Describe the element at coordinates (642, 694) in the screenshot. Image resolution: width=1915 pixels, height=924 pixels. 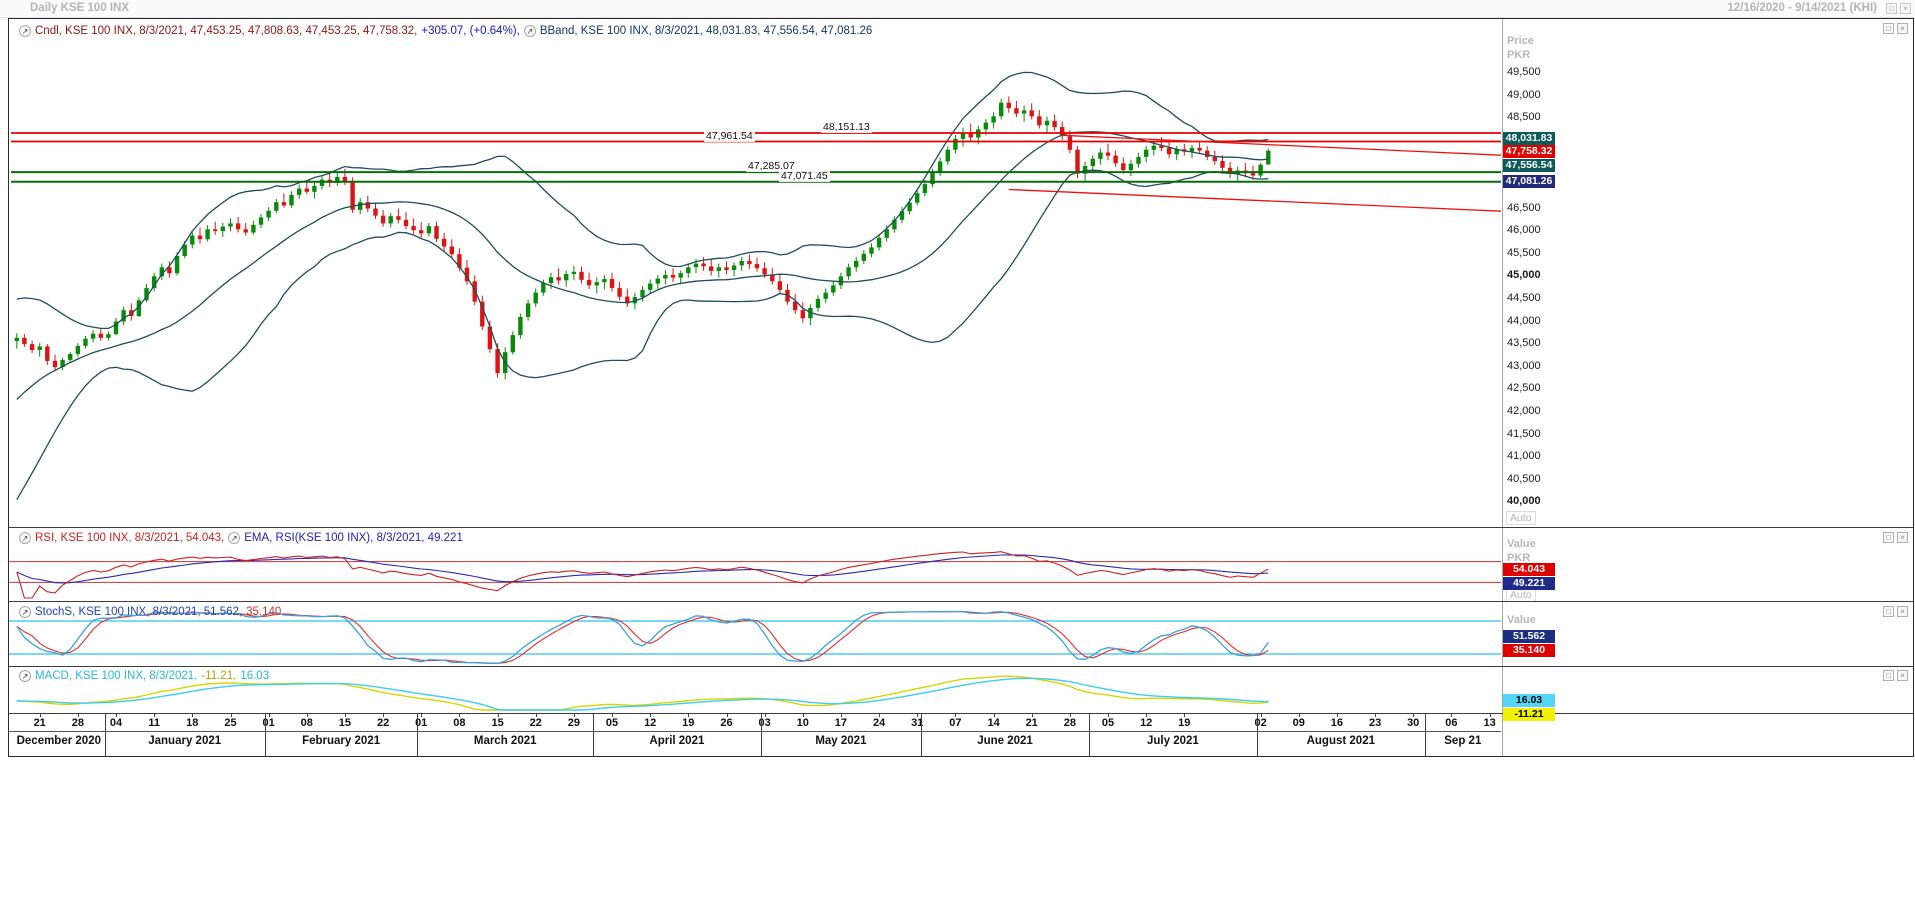
I see `macd-signal-line` at that location.